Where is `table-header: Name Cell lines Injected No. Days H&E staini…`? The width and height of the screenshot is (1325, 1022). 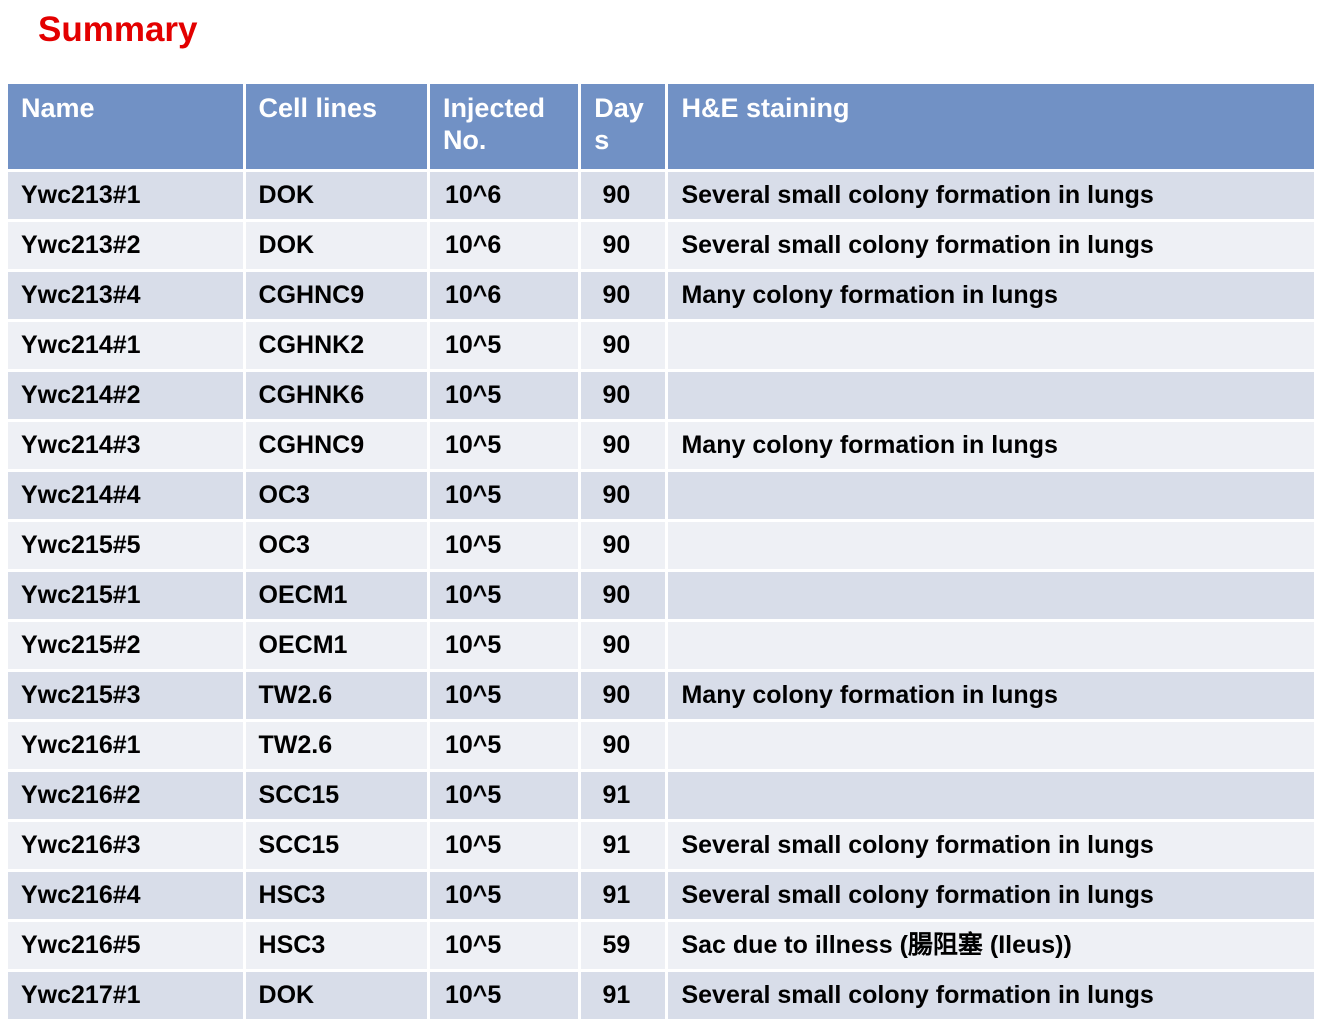 table-header: Name Cell lines Injected No. Days H&E staini… is located at coordinates (661, 126).